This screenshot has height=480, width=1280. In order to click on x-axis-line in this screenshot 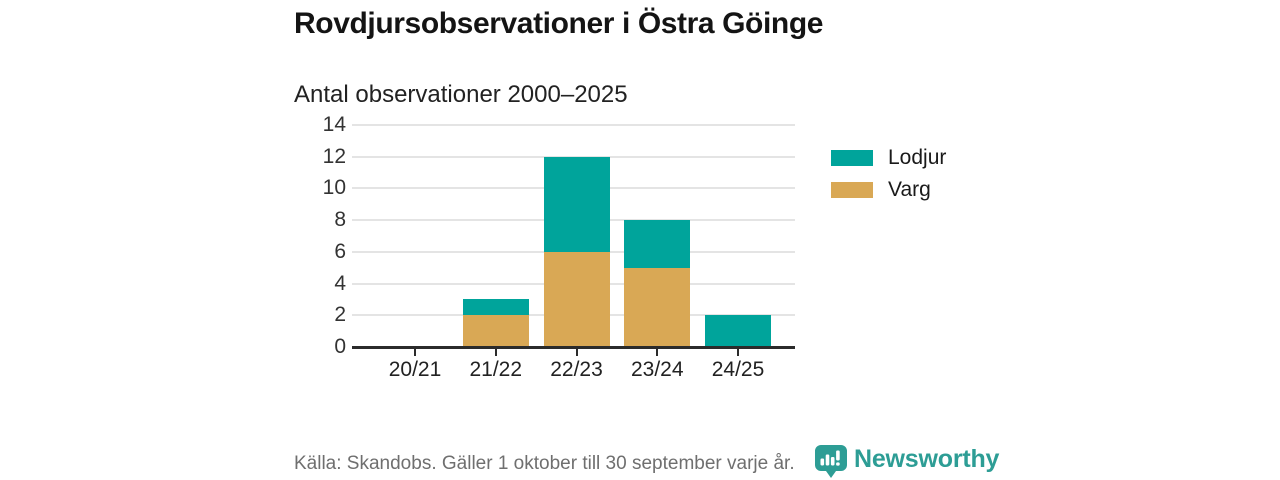, I will do `click(573, 347)`.